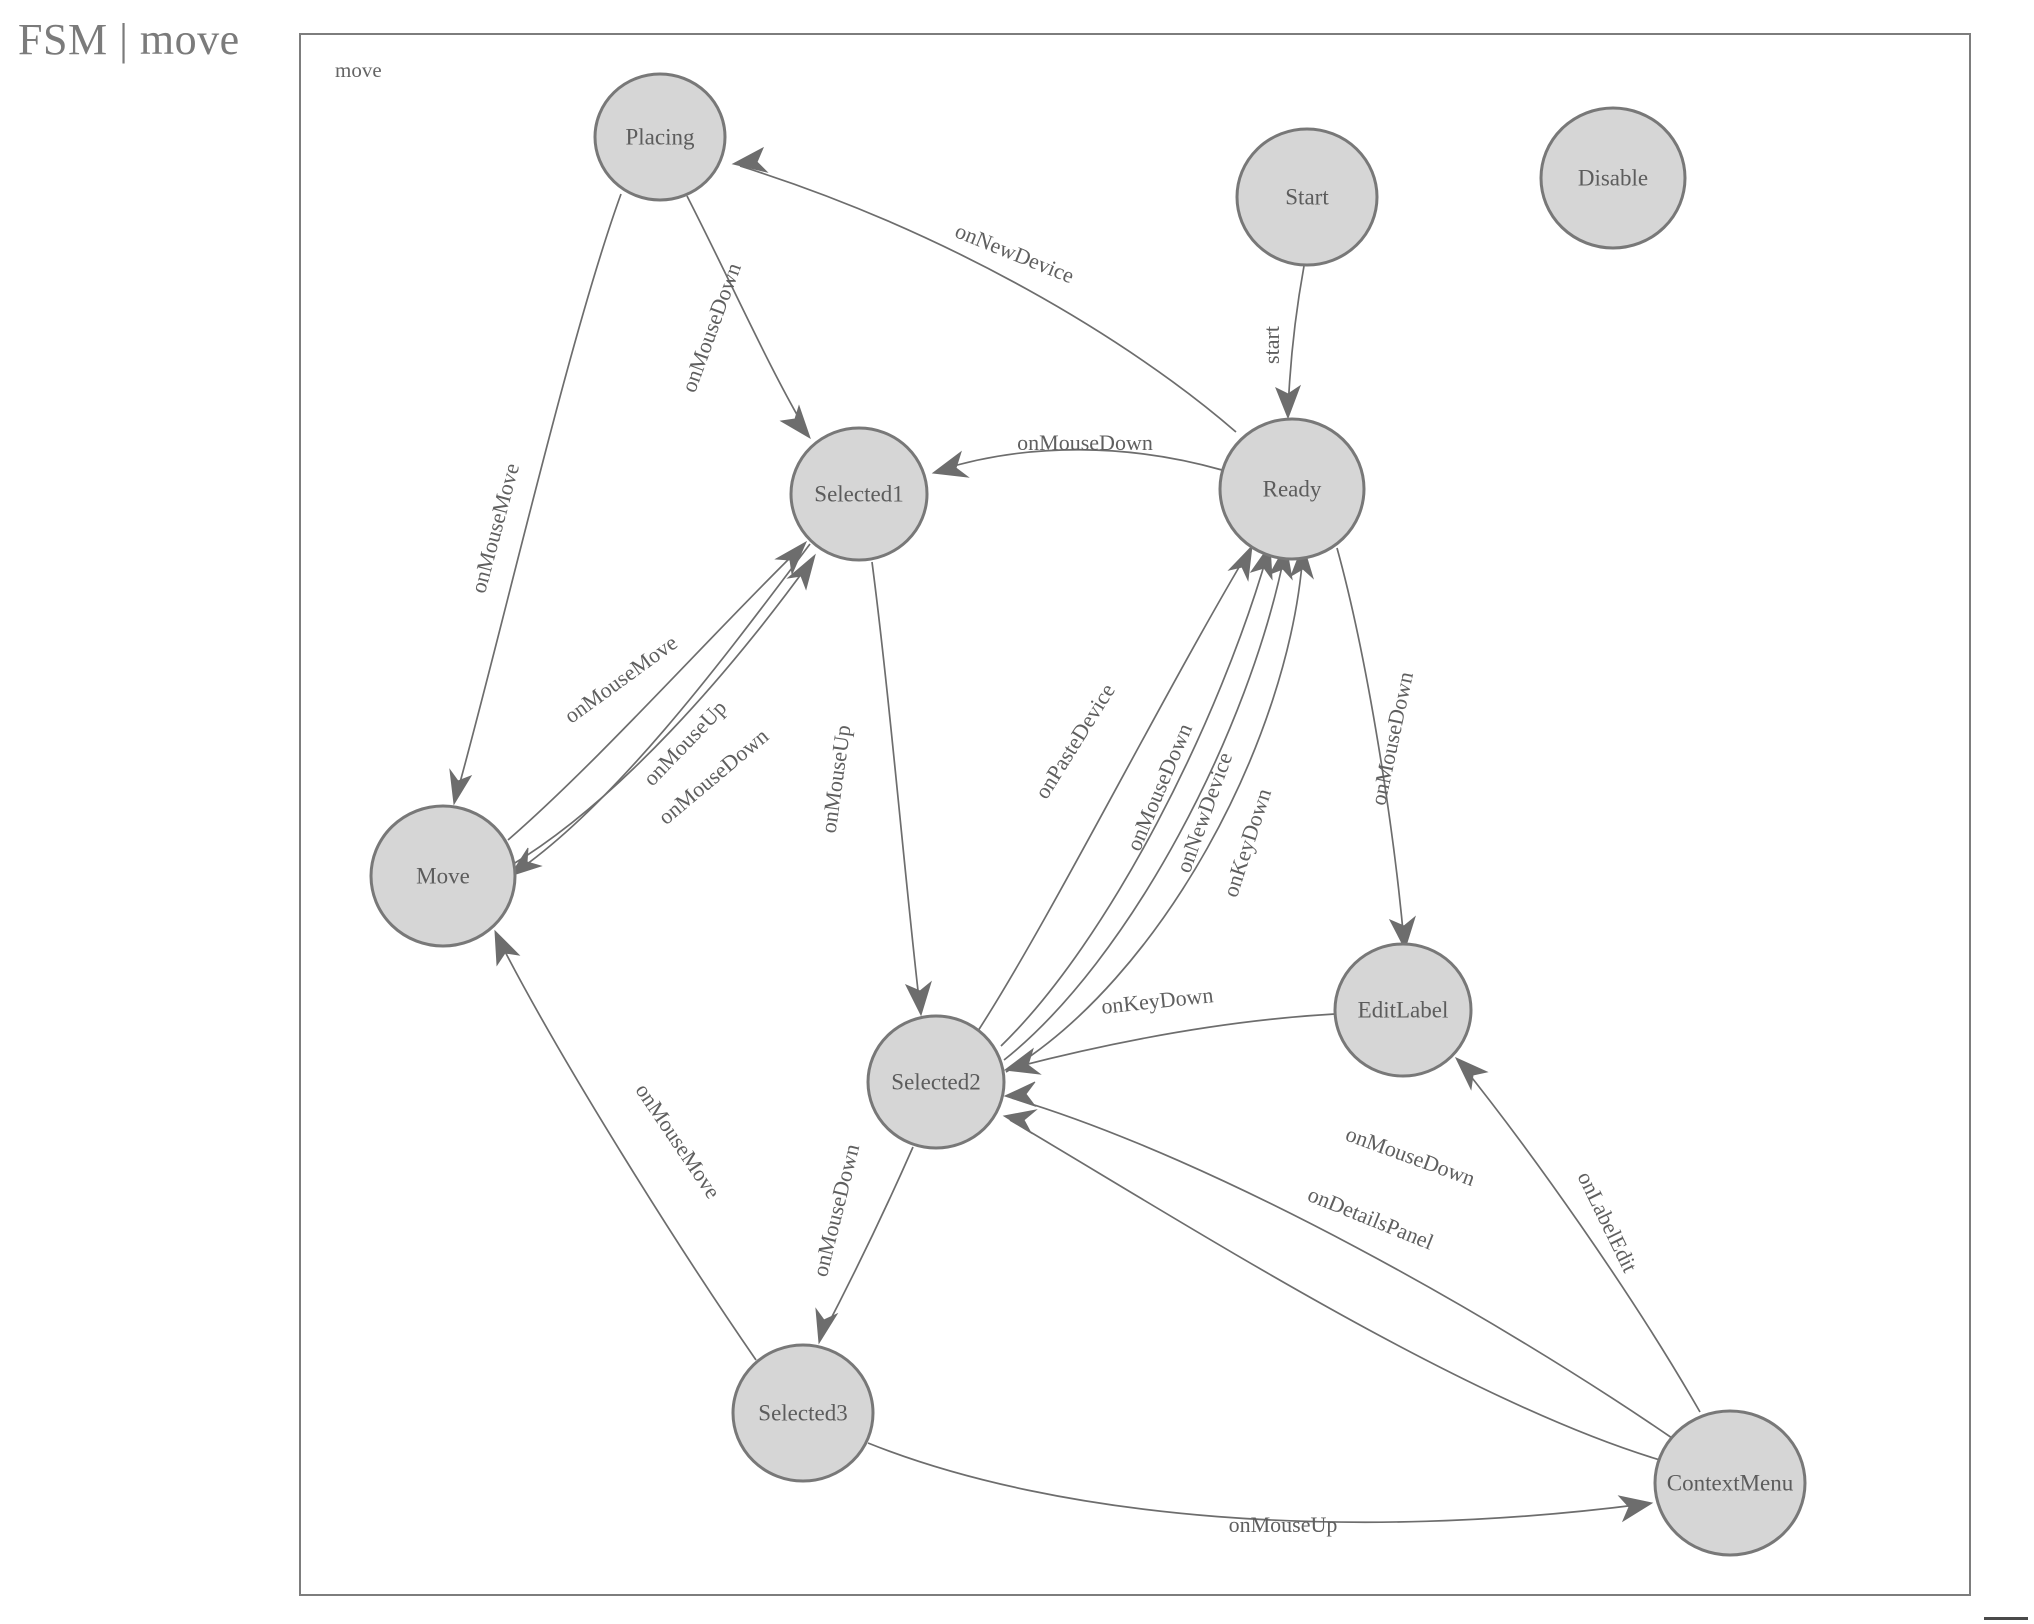  What do you see at coordinates (660, 137) in the screenshot?
I see `node-label-placing: Placing` at bounding box center [660, 137].